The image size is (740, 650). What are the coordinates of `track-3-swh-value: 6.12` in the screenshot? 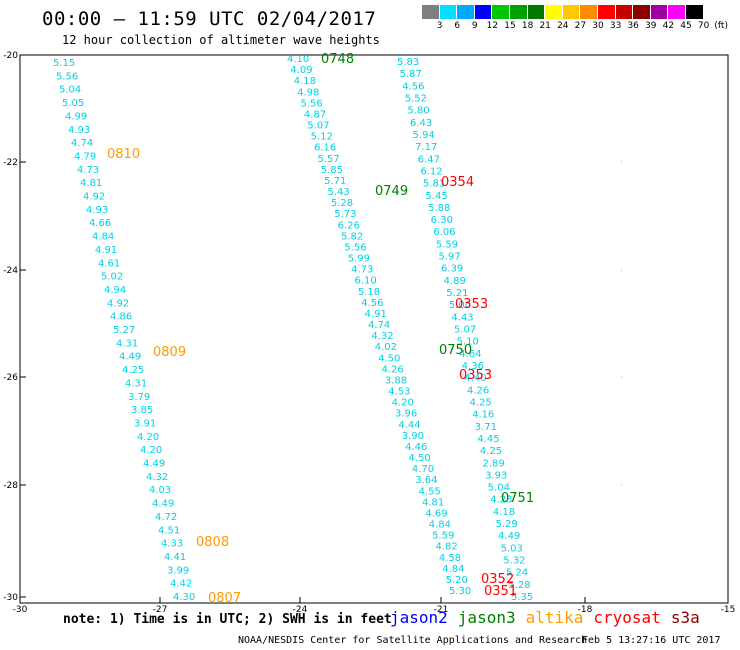 It's located at (431, 171).